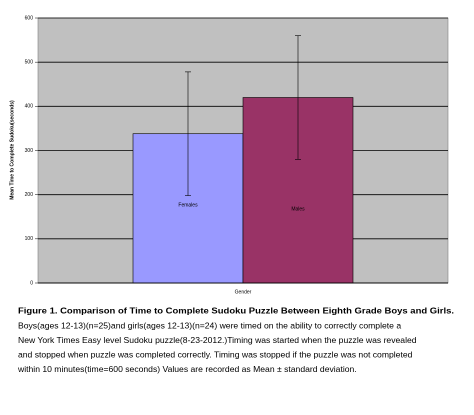 The width and height of the screenshot is (474, 415). Describe the element at coordinates (243, 292) in the screenshot. I see `x-axis-label: Gender` at that location.